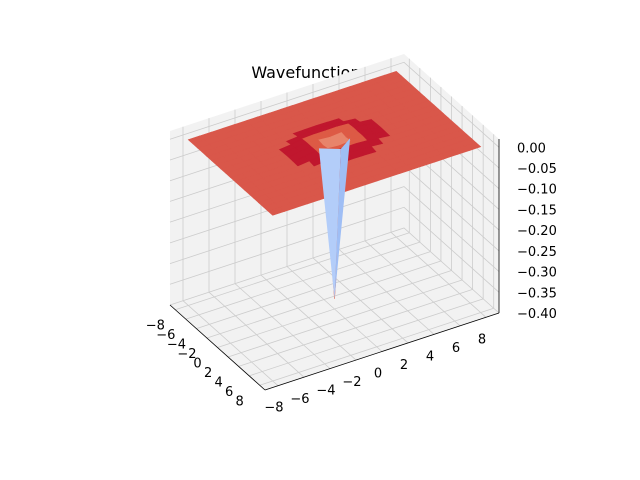 The height and width of the screenshot is (480, 640). Describe the element at coordinates (537, 293) in the screenshot. I see `z-tick-label: −0.35` at that location.